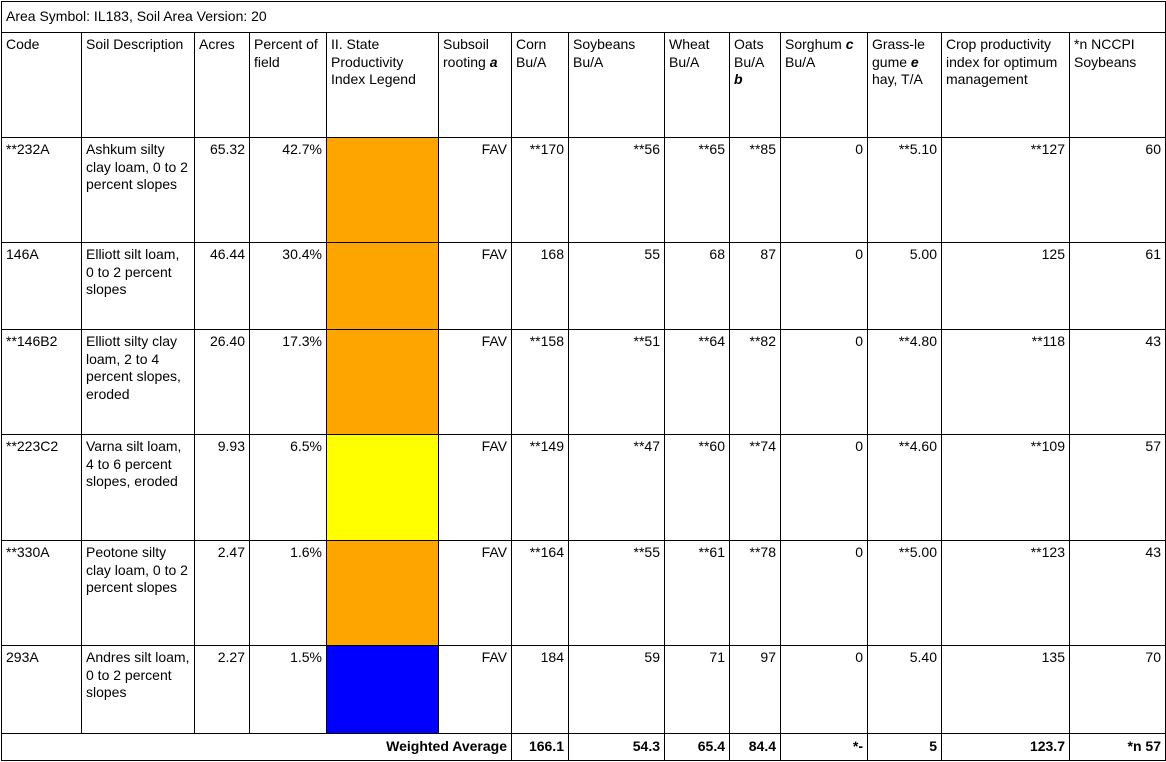  Describe the element at coordinates (755, 747) in the screenshot. I see `footer-value: 84.4` at that location.